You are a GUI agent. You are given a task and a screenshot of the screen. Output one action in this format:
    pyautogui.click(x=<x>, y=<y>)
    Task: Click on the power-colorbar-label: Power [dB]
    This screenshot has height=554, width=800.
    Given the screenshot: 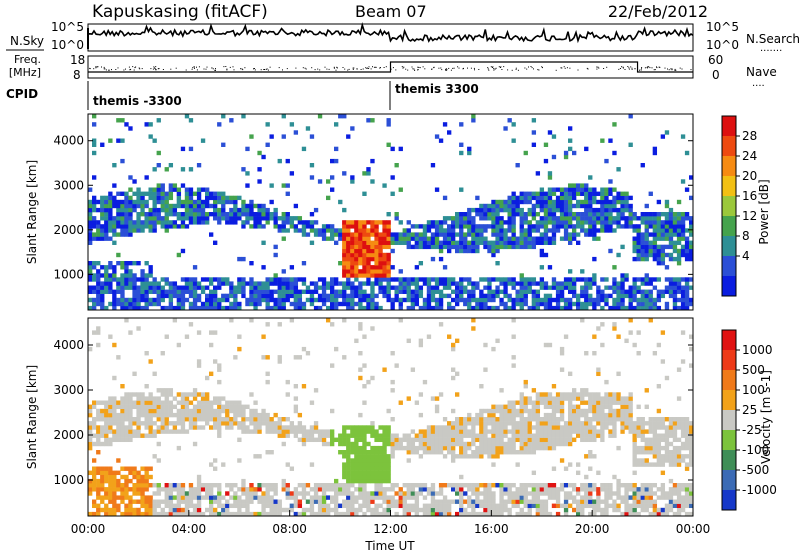 What is the action you would take?
    pyautogui.click(x=764, y=211)
    